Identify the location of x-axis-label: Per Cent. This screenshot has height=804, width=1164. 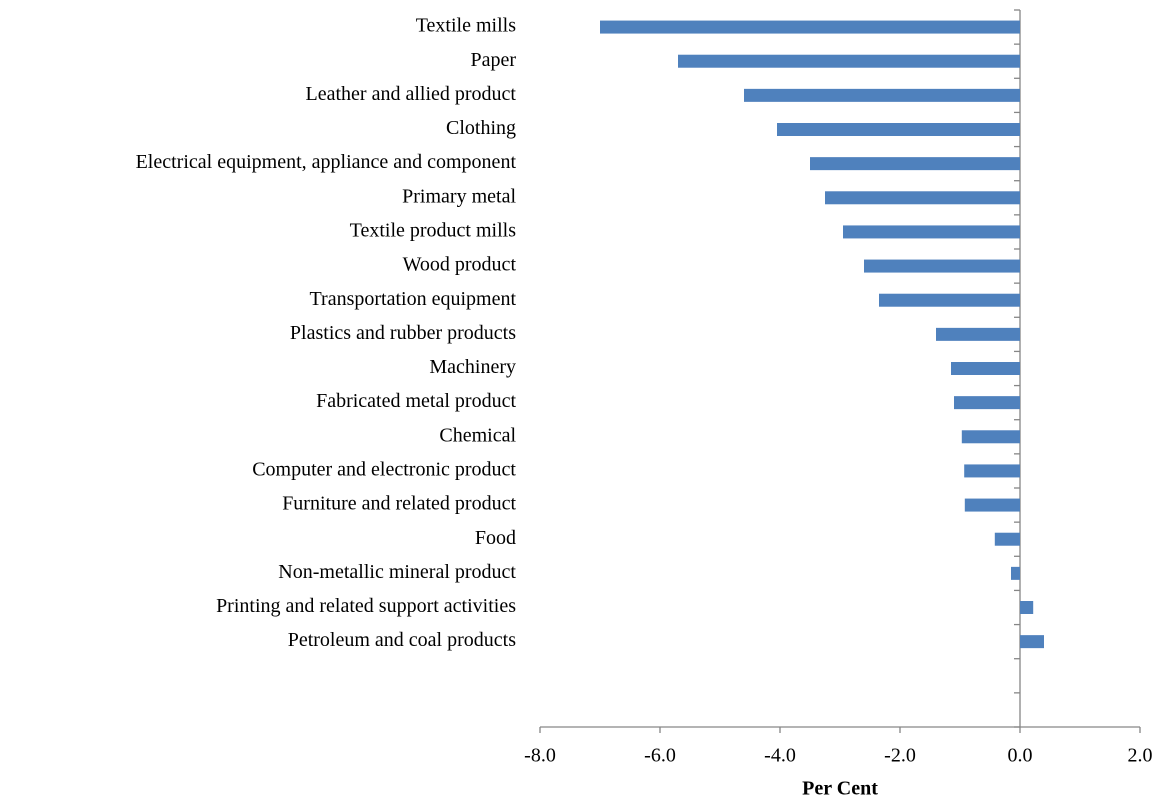
(840, 789).